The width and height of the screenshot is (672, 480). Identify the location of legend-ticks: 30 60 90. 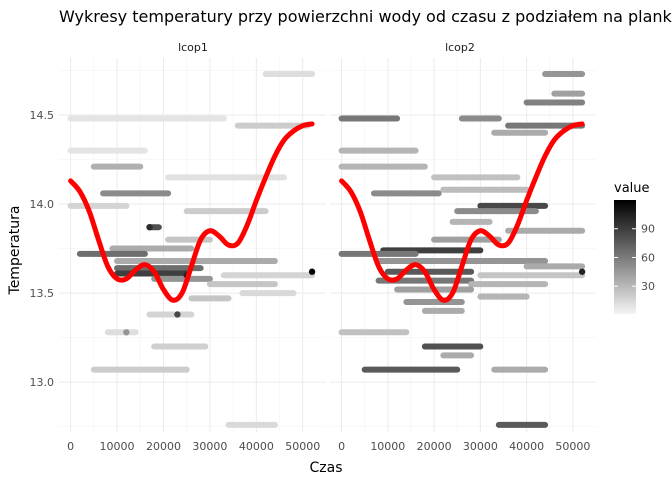
(634, 258).